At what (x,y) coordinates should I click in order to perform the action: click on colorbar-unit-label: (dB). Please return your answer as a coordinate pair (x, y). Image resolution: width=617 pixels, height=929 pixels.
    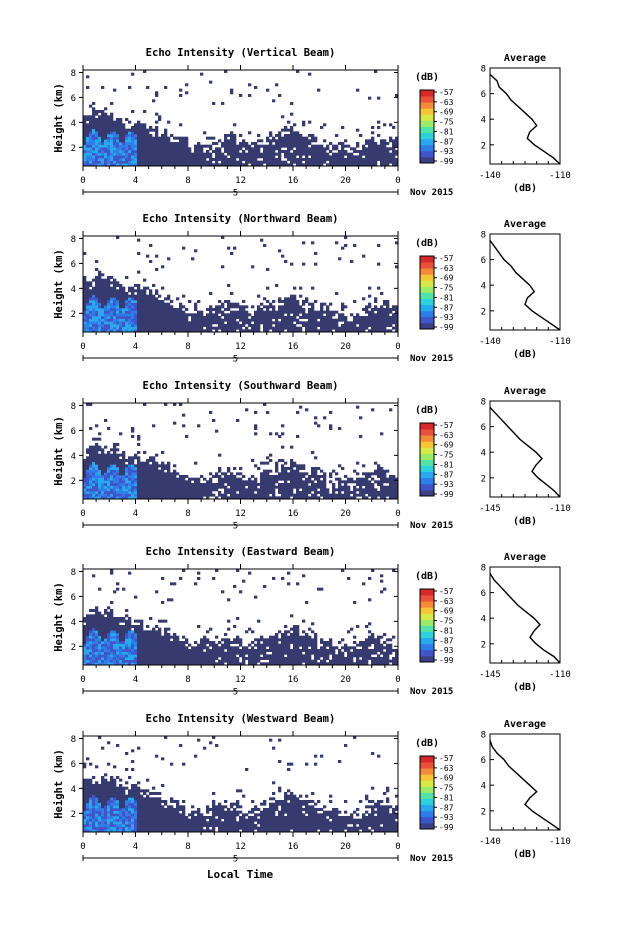
    Looking at the image, I should click on (427, 410).